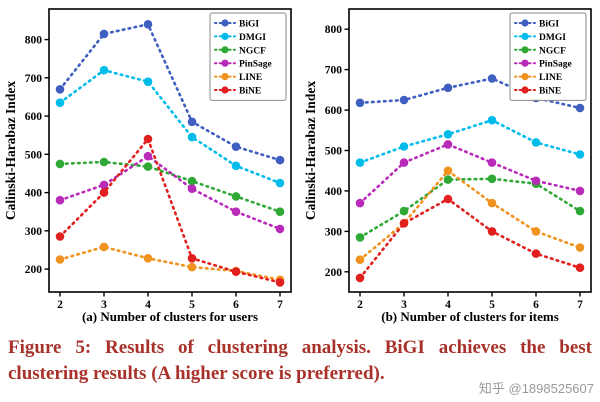  I want to click on x-tick-label: 5, so click(492, 305).